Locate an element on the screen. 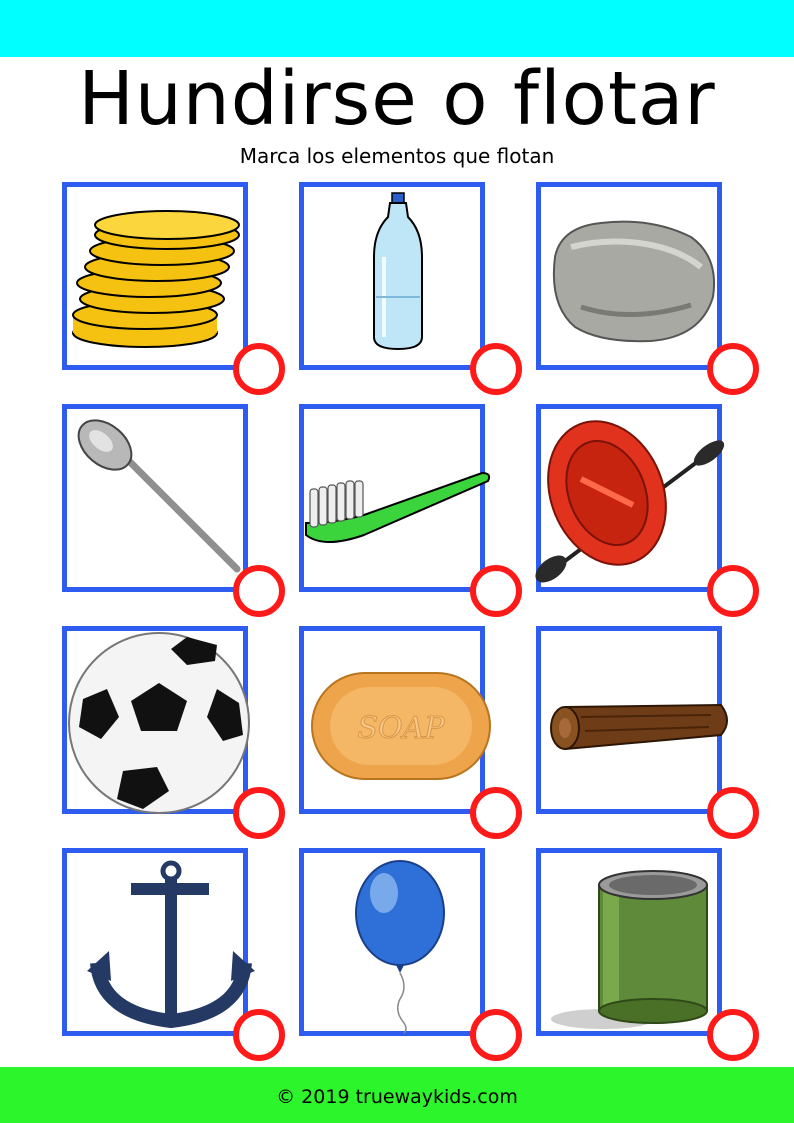  coins-icon is located at coordinates (156, 279).